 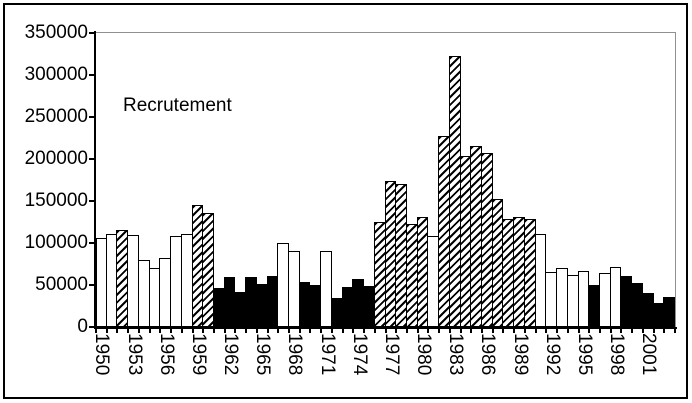 I want to click on x-axis-label-1983: 1983, so click(x=455, y=354).